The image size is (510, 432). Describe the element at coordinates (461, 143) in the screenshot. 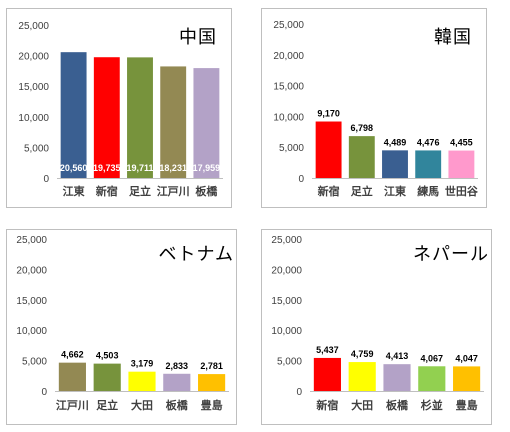

I see `data-label: 4,455` at that location.